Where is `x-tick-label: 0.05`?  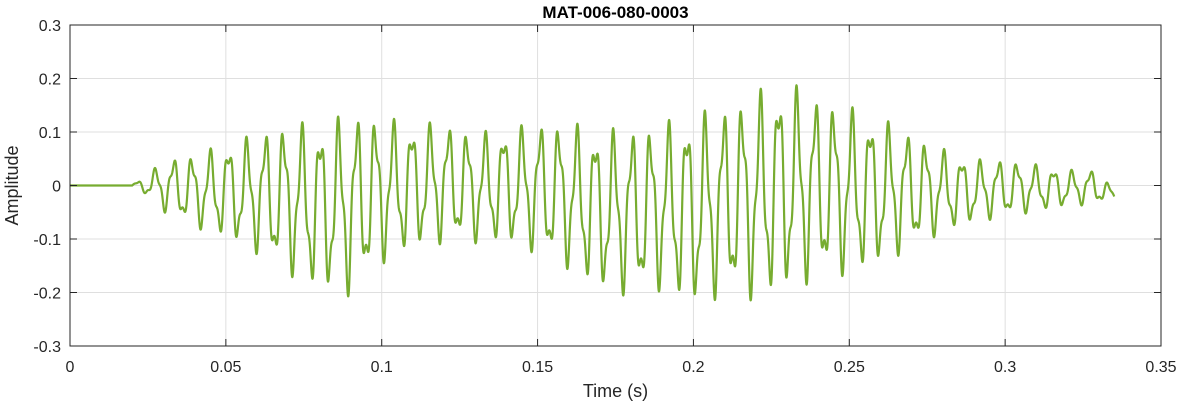
x-tick-label: 0.05 is located at coordinates (225, 367).